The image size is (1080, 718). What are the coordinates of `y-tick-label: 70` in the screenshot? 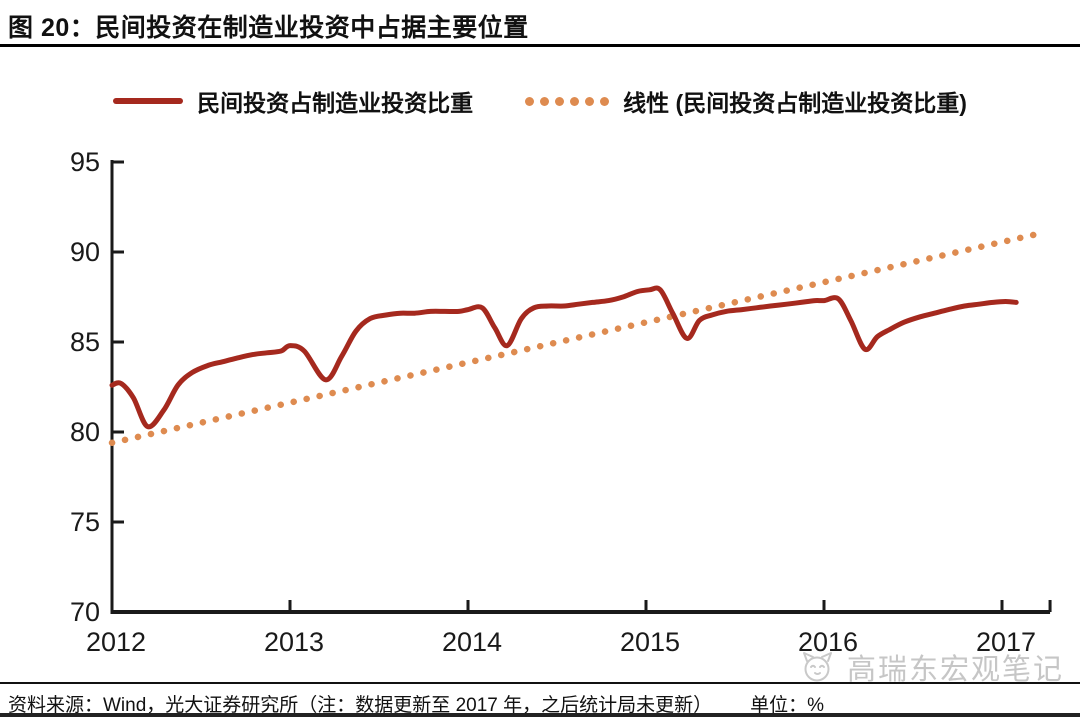 It's located at (85, 612).